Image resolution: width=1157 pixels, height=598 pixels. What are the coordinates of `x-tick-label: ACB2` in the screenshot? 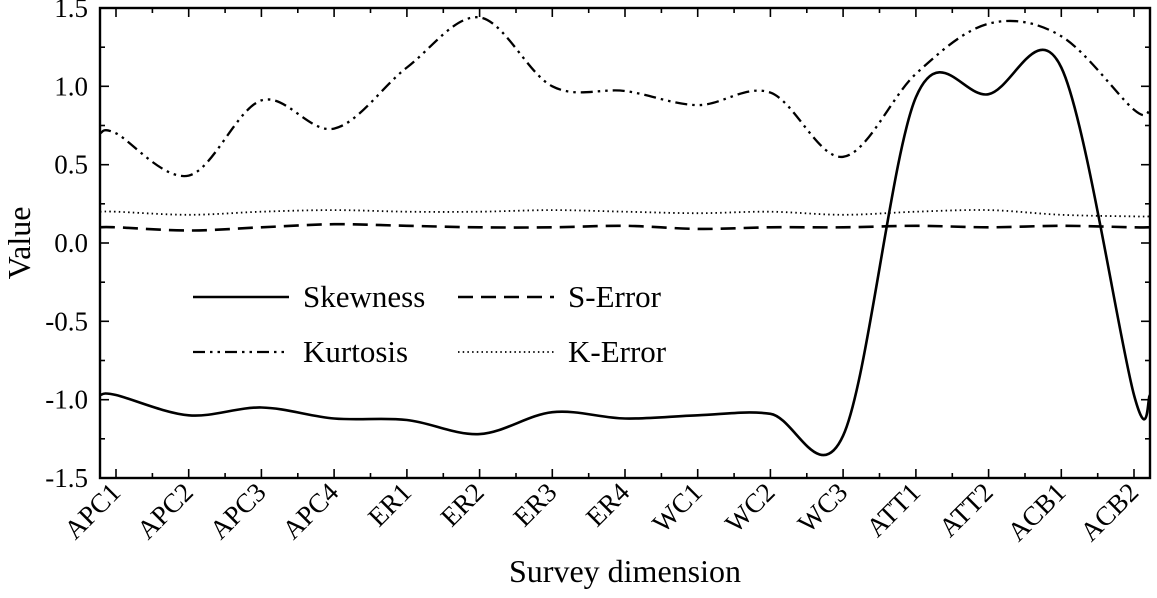 It's located at (1109, 512).